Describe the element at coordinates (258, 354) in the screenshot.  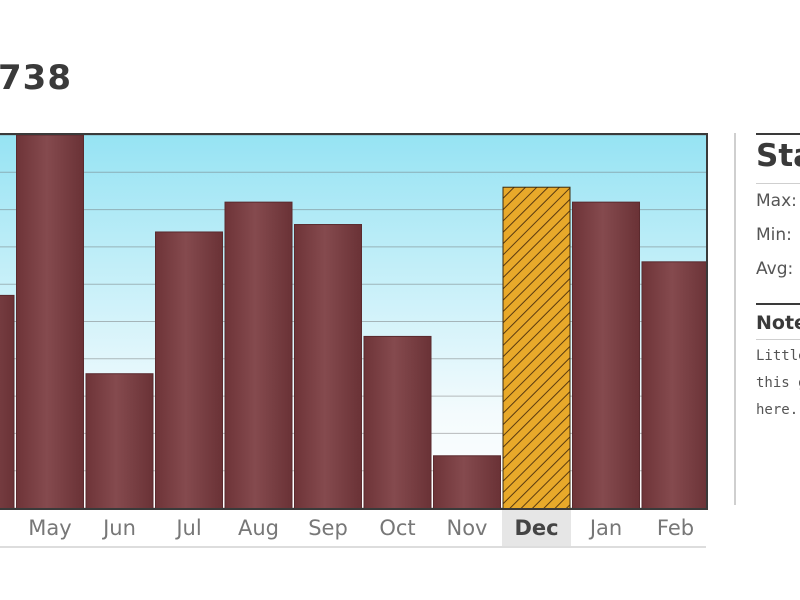
I see `bar-aug` at that location.